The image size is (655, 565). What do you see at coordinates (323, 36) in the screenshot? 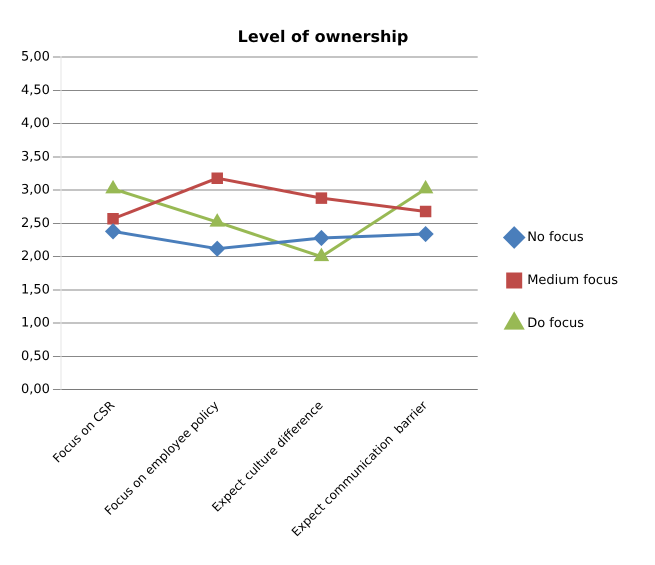
I see `chart-title: Level of ownership` at bounding box center [323, 36].